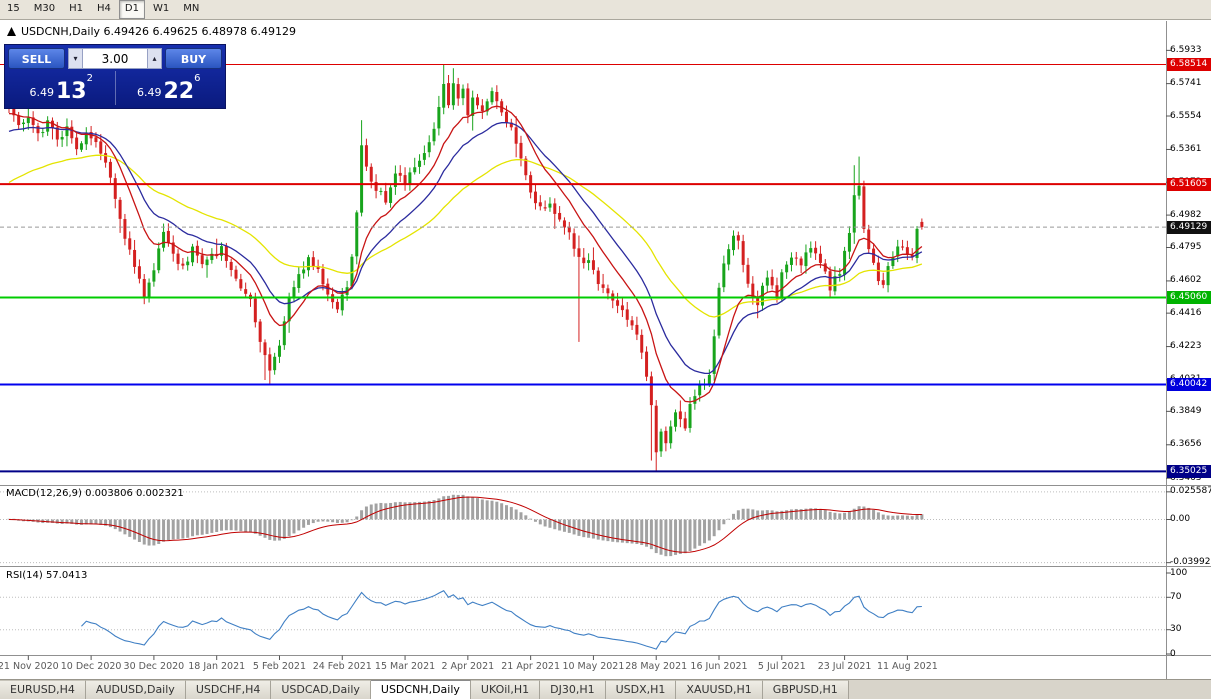  I want to click on timeframe-button-H1: H1, so click(76, 8).